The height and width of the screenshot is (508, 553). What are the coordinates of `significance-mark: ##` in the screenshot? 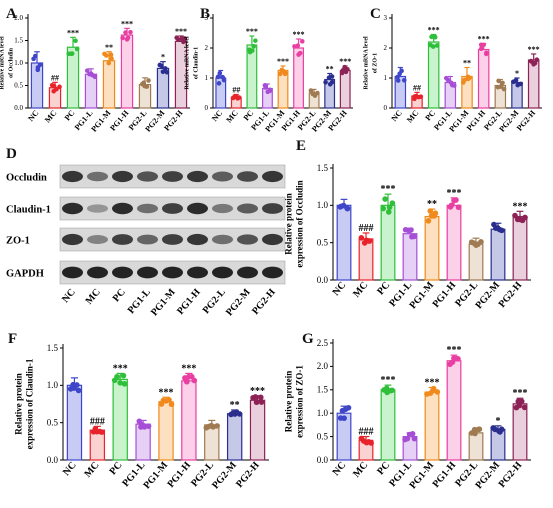 It's located at (55, 77).